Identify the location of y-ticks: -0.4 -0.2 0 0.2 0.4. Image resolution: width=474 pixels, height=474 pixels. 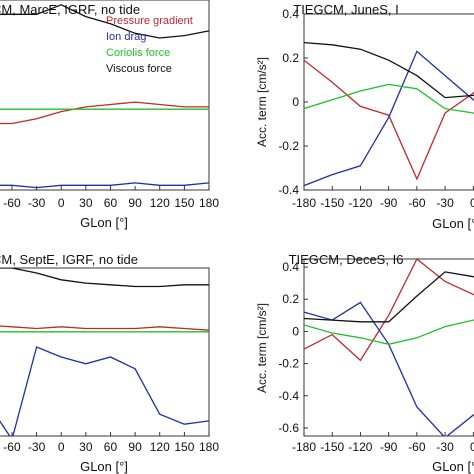
(293, 102).